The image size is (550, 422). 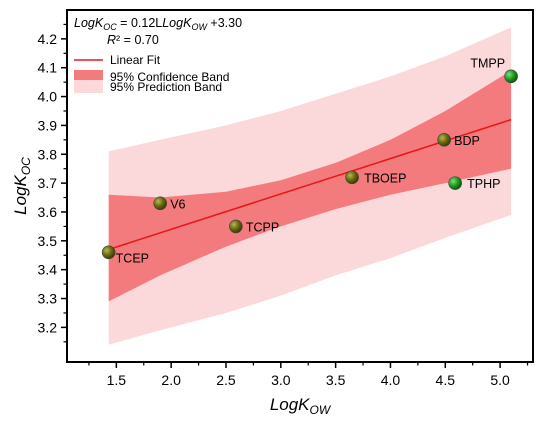 I want to click on point-label-v6: V6, so click(x=177, y=204).